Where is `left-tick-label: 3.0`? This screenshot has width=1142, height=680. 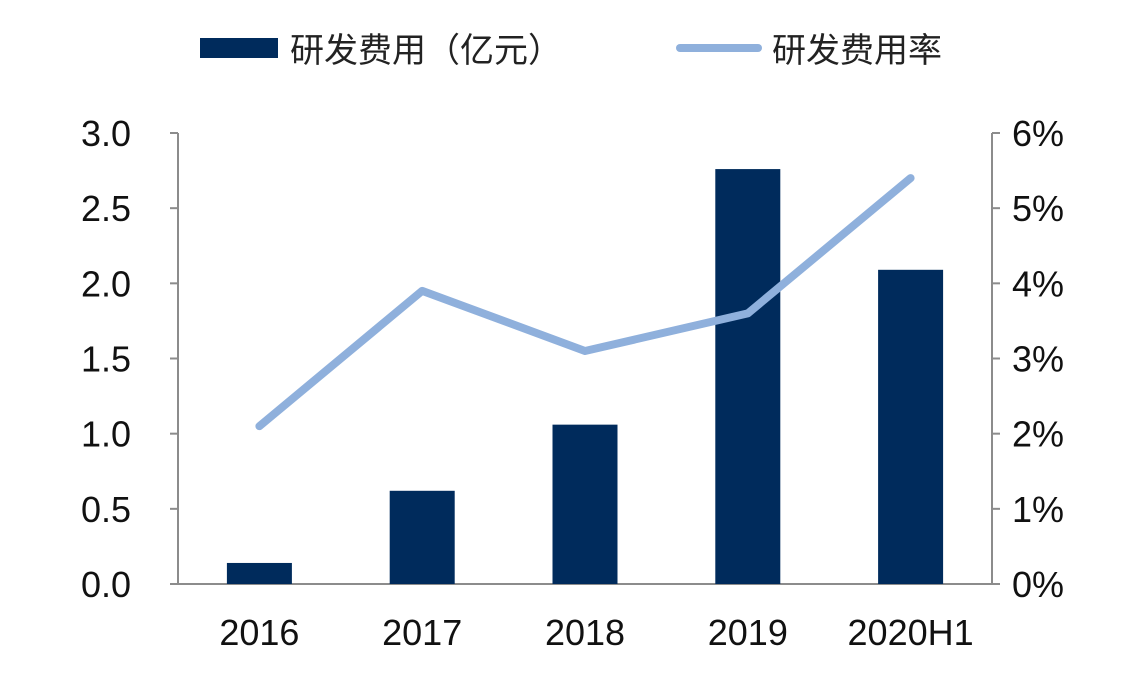 left-tick-label: 3.0 is located at coordinates (106, 133).